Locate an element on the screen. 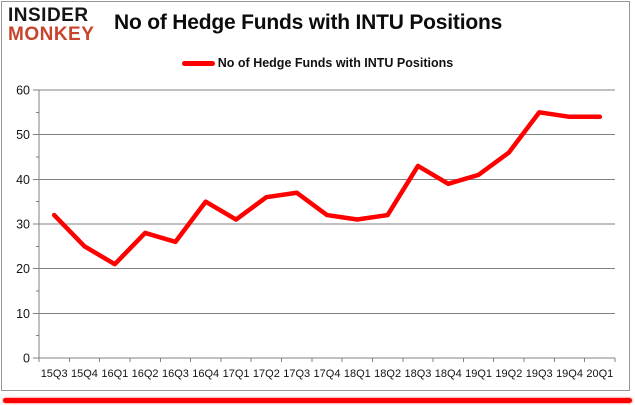 The height and width of the screenshot is (405, 635). svg-text: 30 is located at coordinates (23, 225).